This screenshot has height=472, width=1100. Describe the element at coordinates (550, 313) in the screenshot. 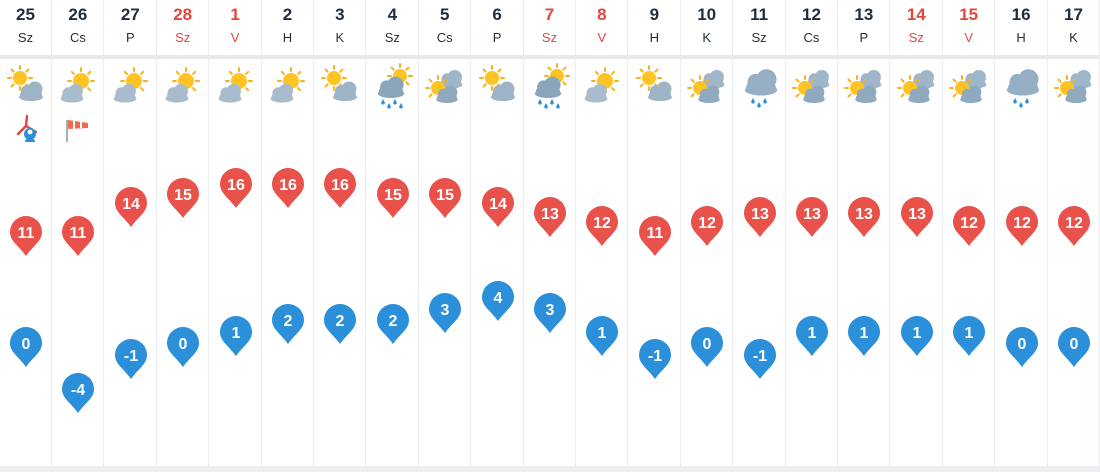

I see `min-temp-pin: 3` at that location.